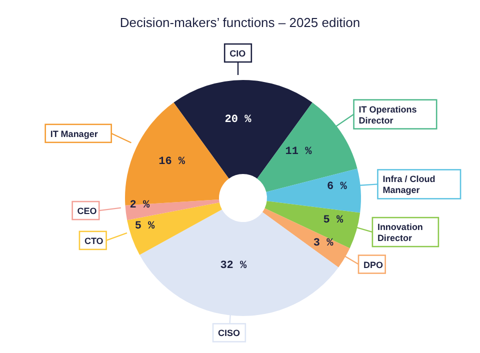  I want to click on slice-label: IT Operations Director, so click(387, 115).